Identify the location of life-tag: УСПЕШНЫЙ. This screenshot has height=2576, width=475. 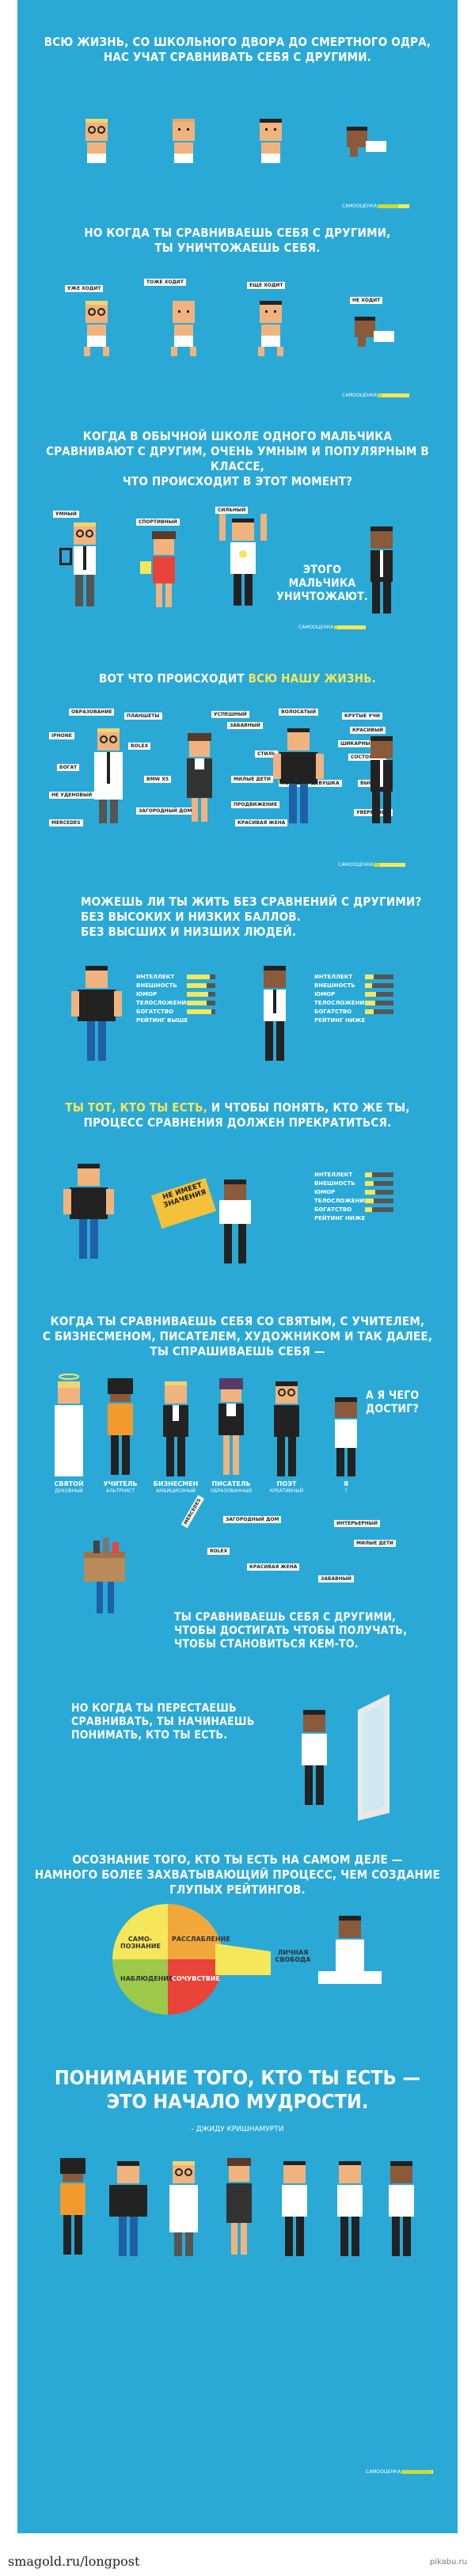
(230, 714).